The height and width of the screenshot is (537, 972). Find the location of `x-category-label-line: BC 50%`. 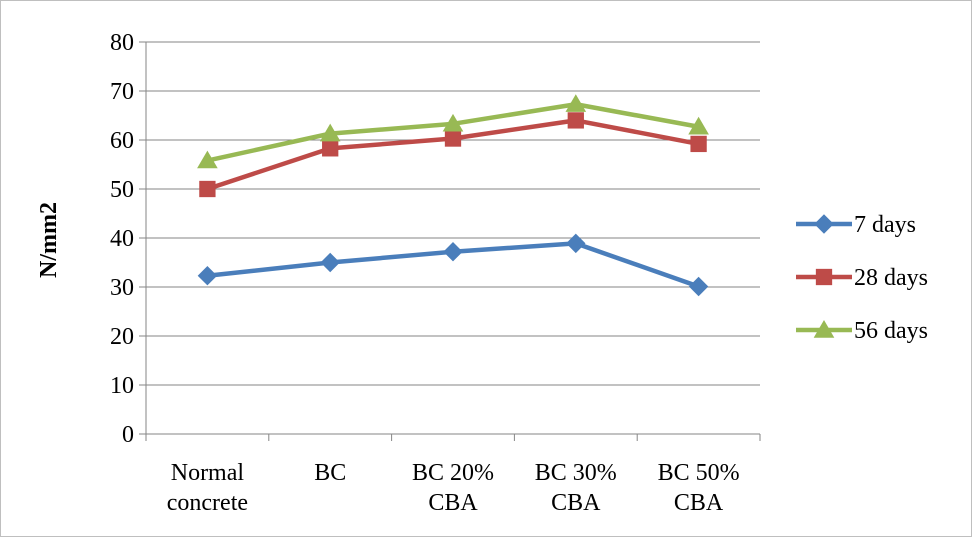

x-category-label-line: BC 50% is located at coordinates (699, 473).